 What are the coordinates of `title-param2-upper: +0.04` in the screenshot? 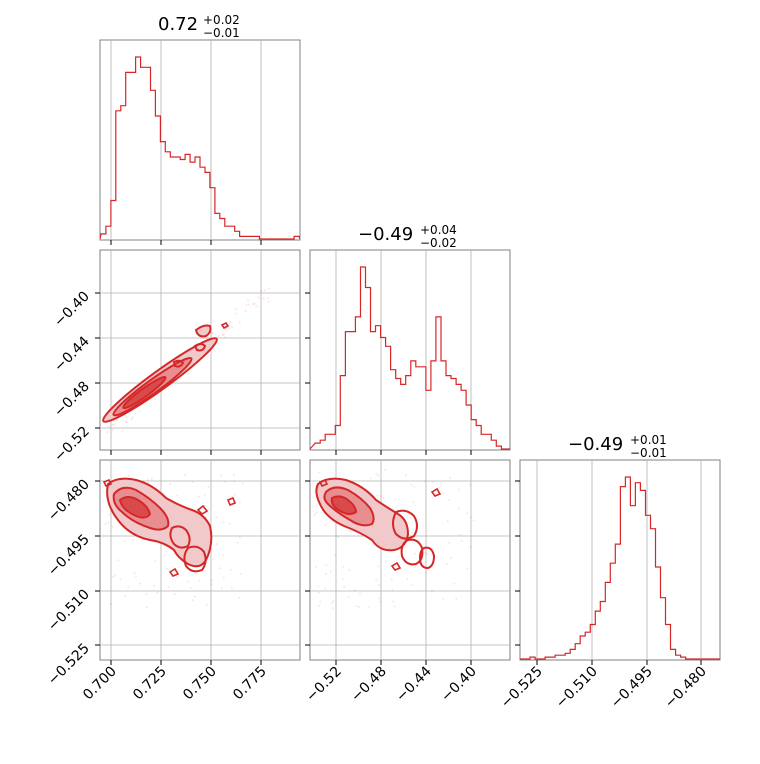 It's located at (438, 230).